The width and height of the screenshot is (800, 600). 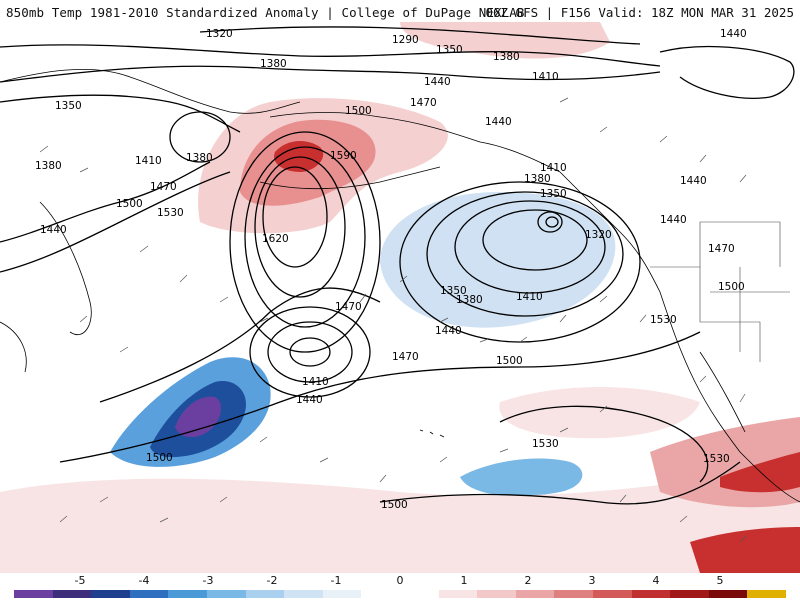 What do you see at coordinates (208, 580) in the screenshot?
I see `colorbar-tick-label: -3` at bounding box center [208, 580].